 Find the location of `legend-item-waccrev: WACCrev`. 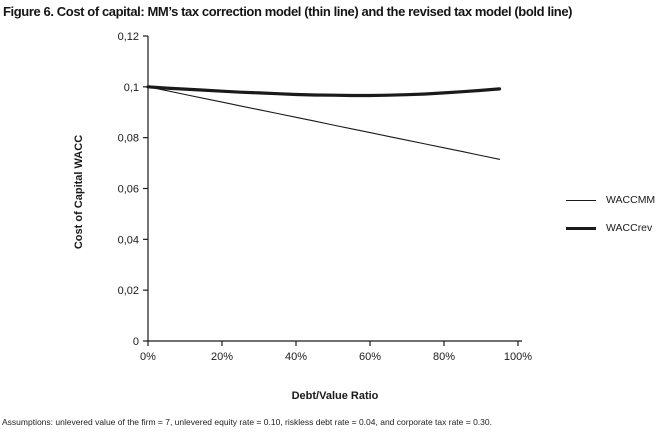

legend-item-waccrev: WACCrev is located at coordinates (610, 228).